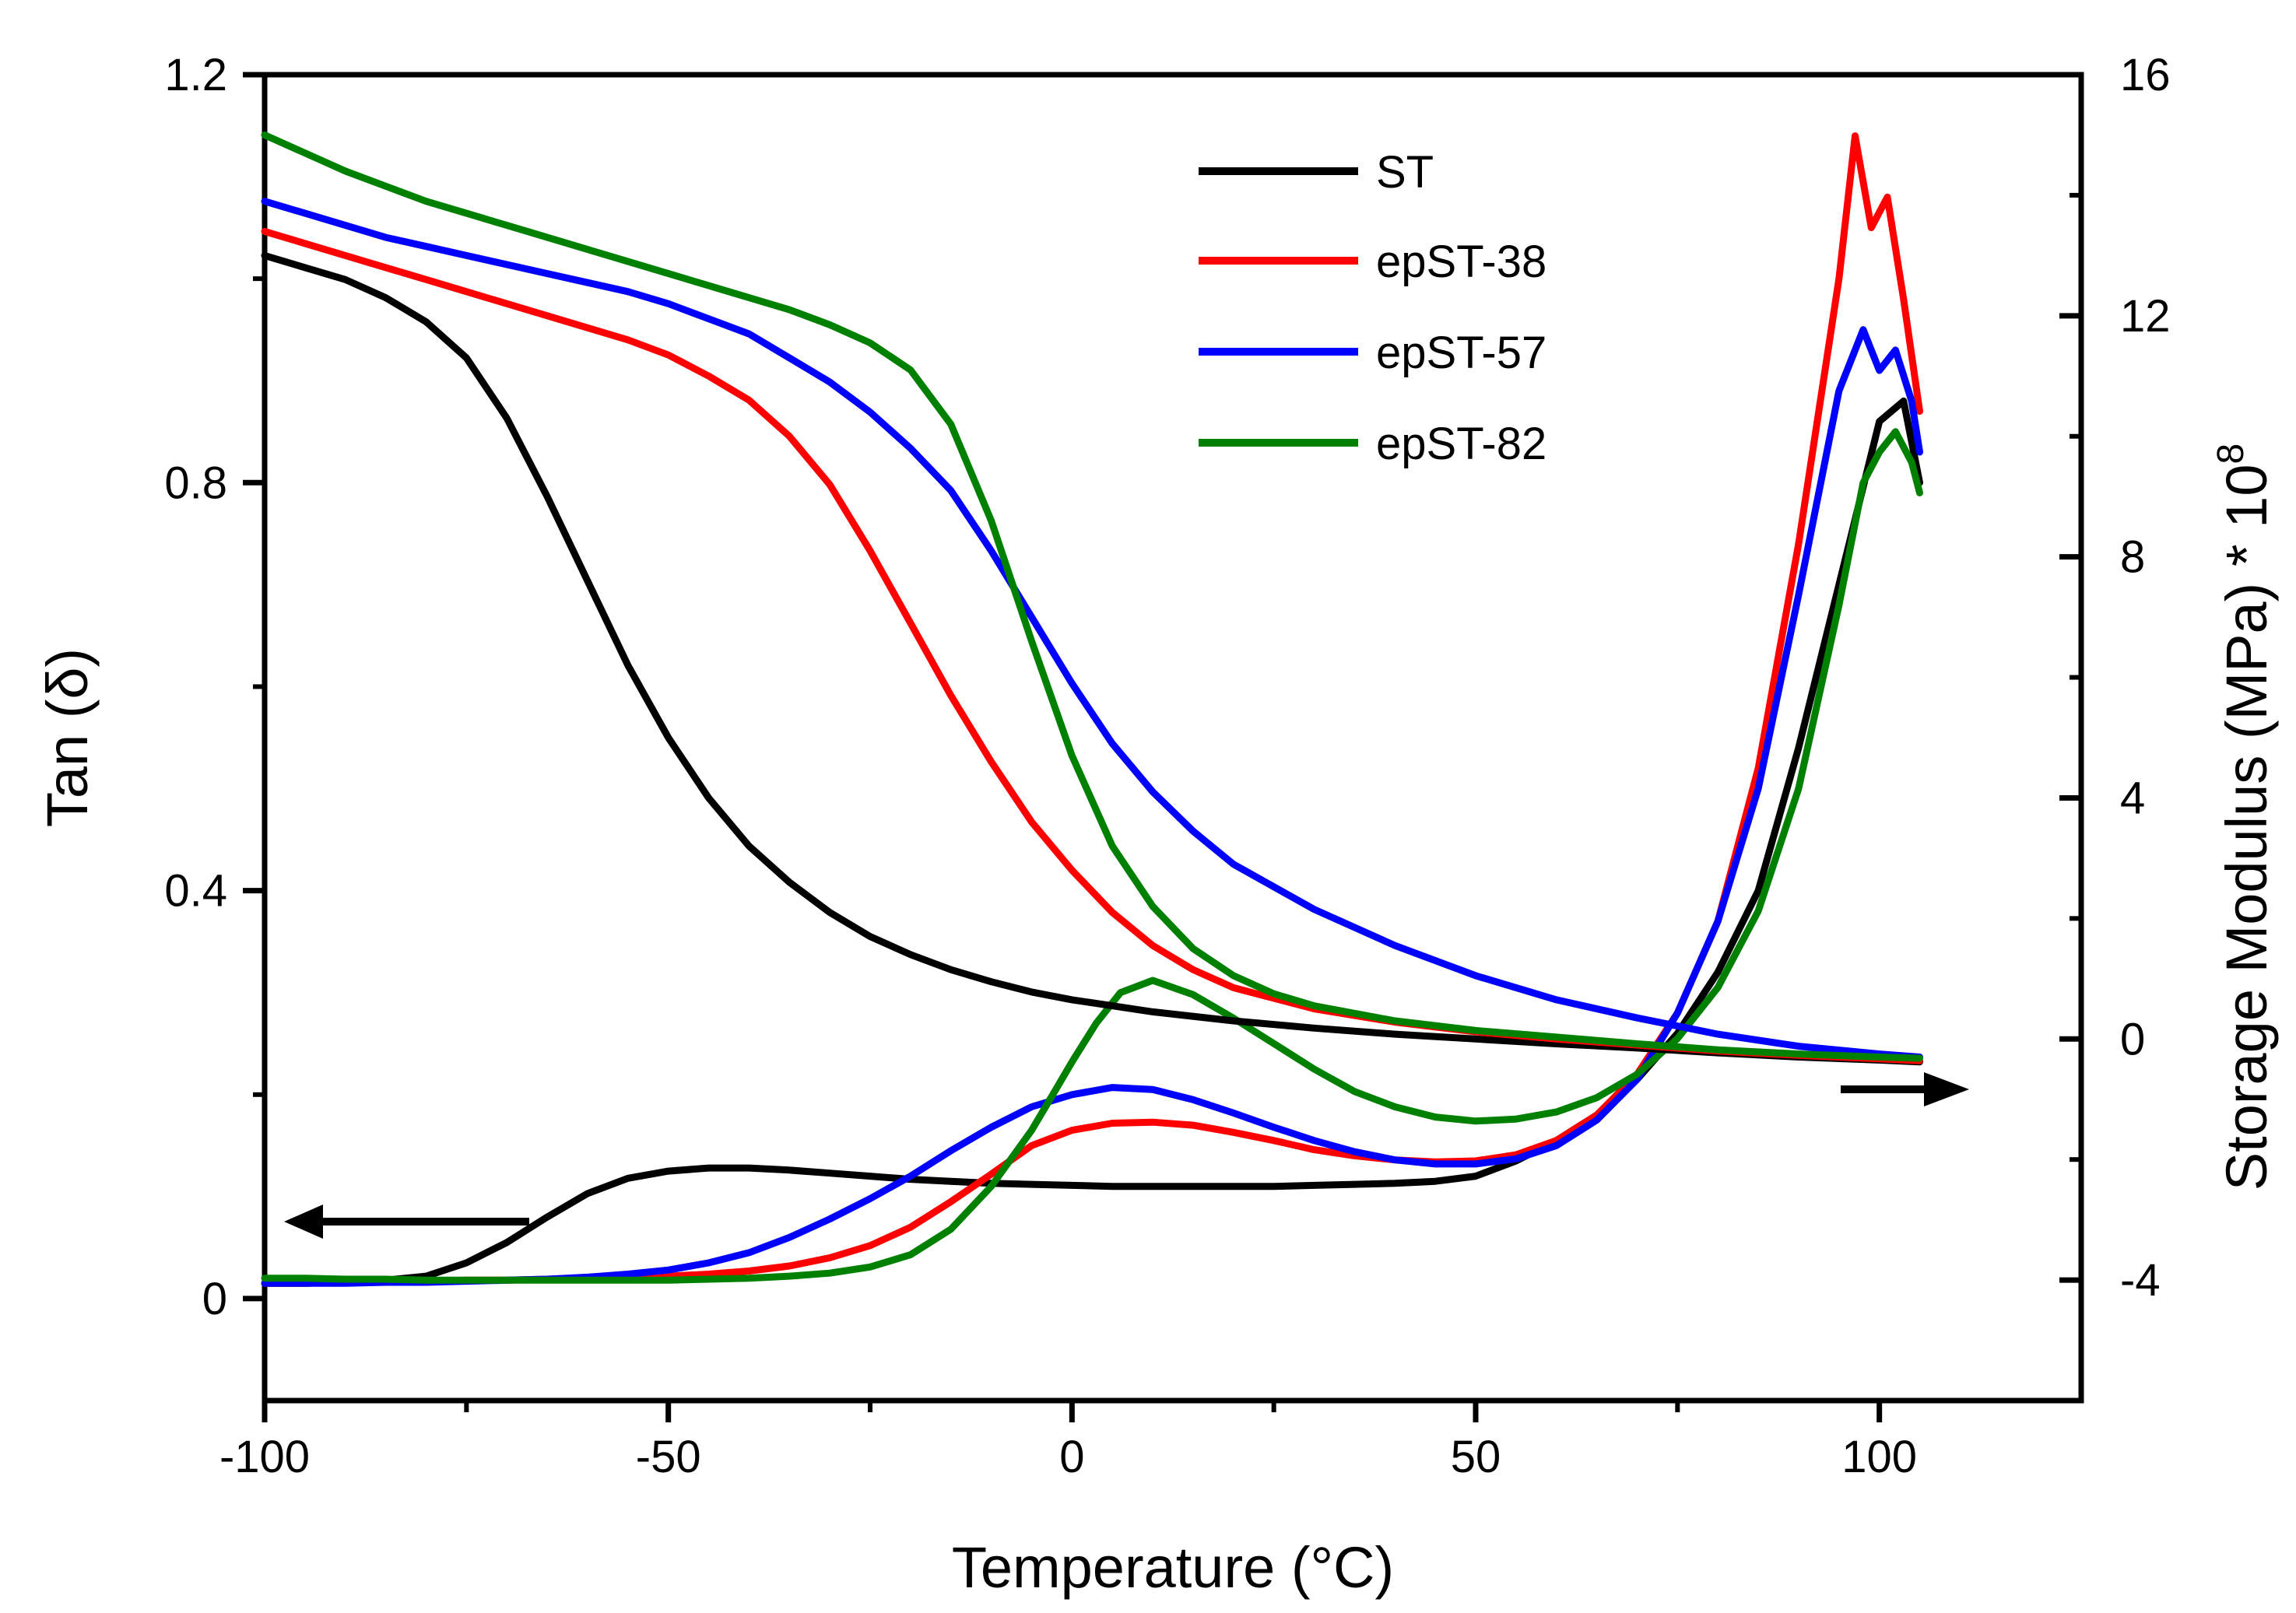 The height and width of the screenshot is (1613, 2296). What do you see at coordinates (2145, 75) in the screenshot?
I see `y2-tick-label: 16` at bounding box center [2145, 75].